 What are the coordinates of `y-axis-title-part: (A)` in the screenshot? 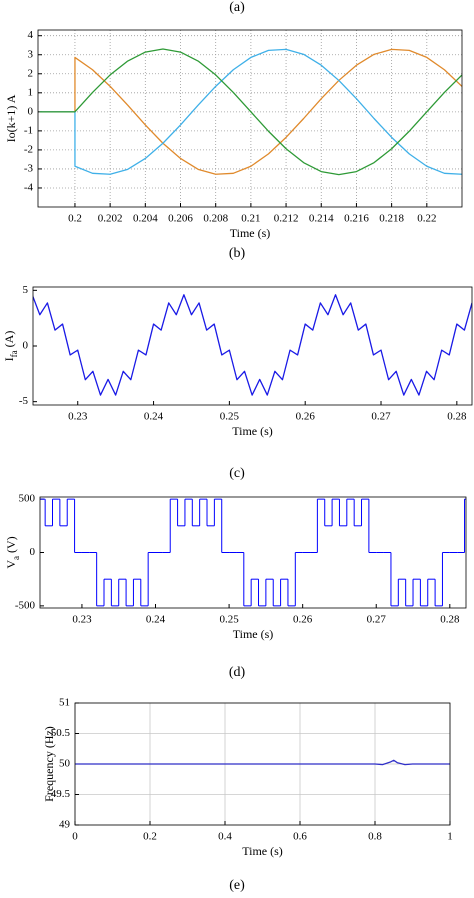 It's located at (9, 341).